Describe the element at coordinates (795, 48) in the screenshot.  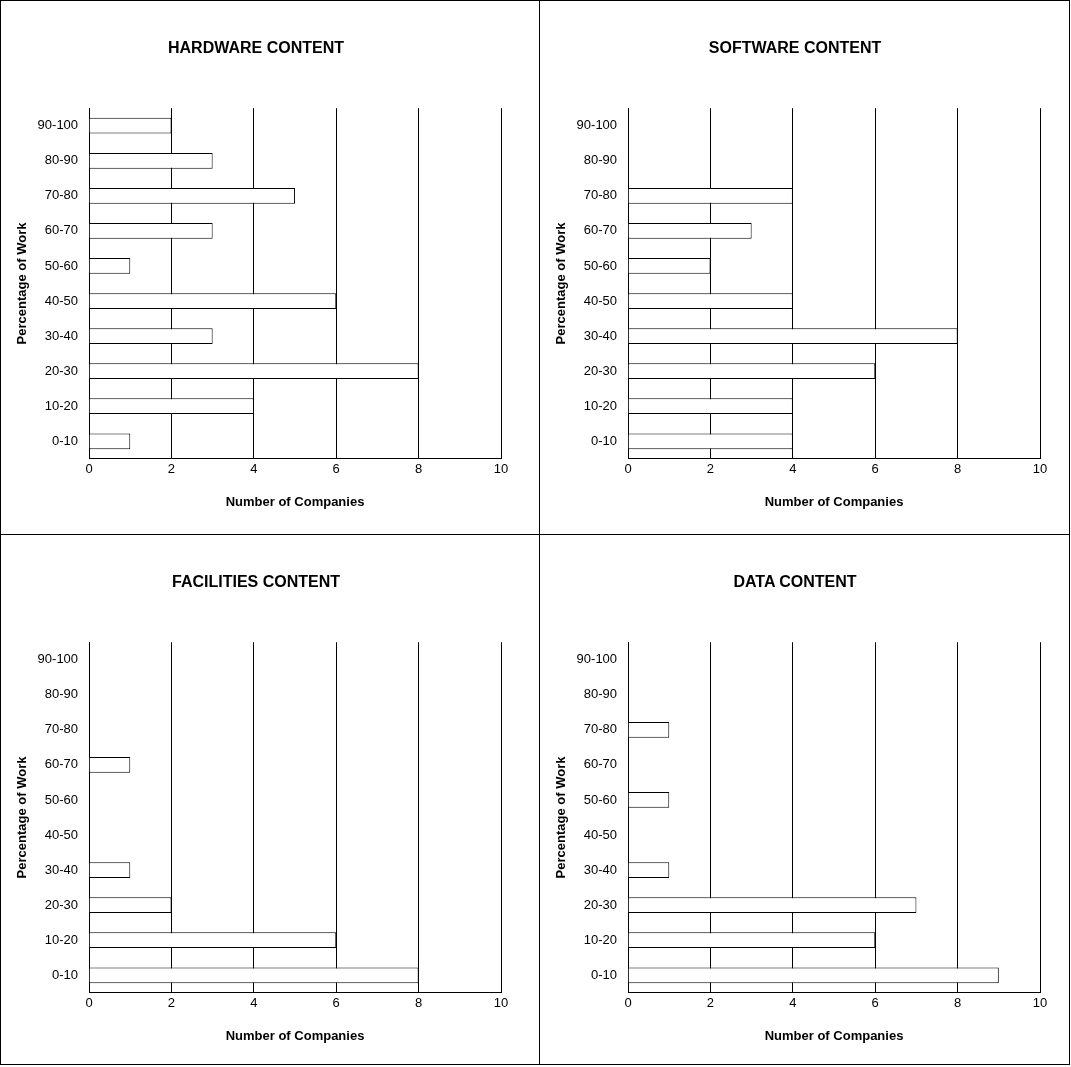
I see `chart-title: SOFTWARE CONTENT` at that location.